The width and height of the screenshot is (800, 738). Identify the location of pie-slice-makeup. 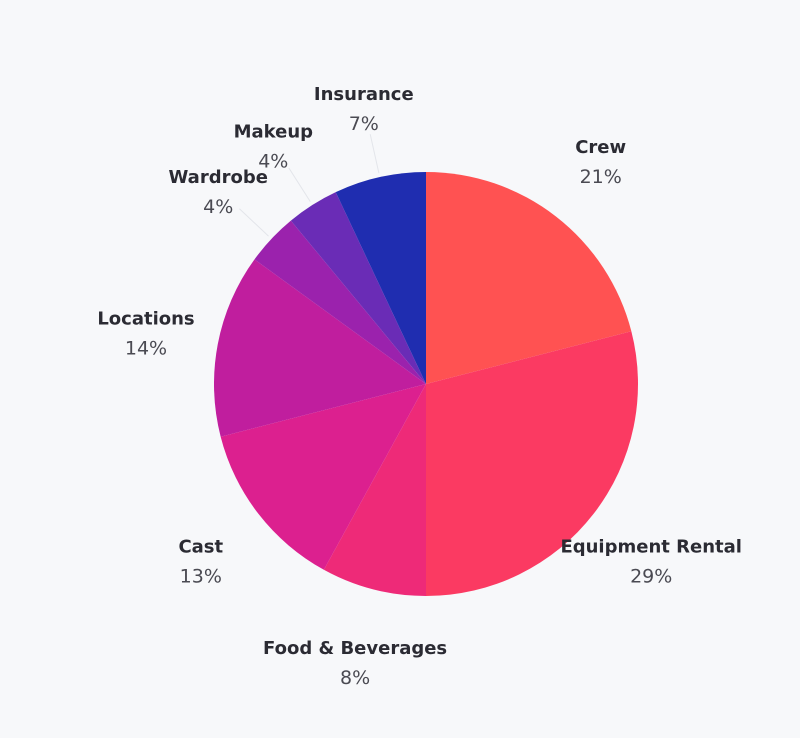
(358, 288).